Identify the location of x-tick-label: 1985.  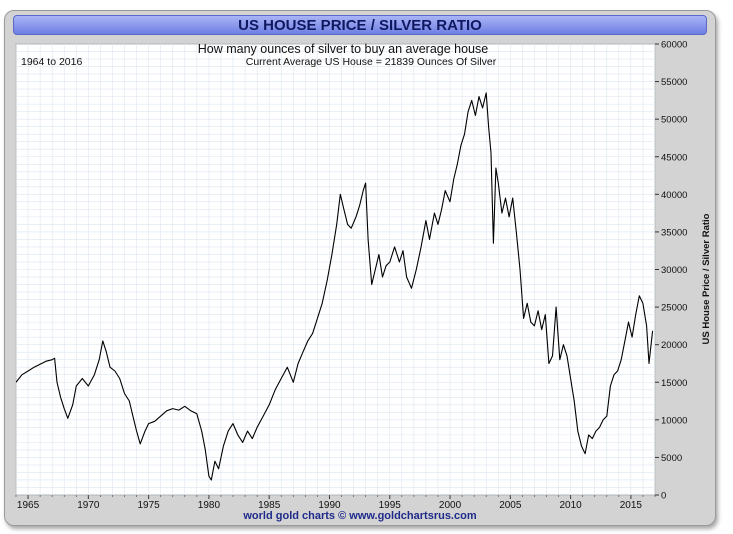
(269, 505).